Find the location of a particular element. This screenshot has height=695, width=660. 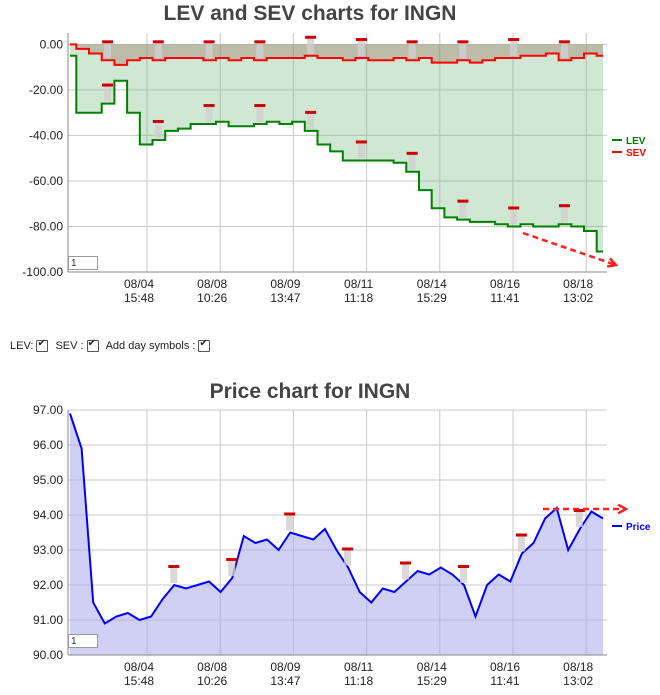

x-tick-time: 13:02 is located at coordinates (578, 681).